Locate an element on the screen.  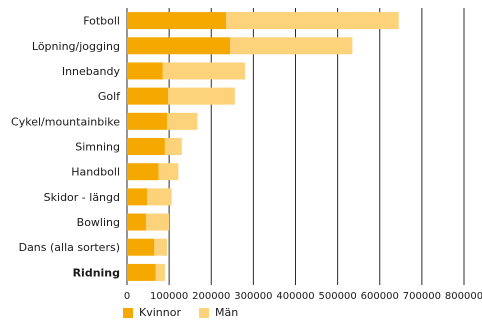
bar-lopning-jogging-kvinnor is located at coordinates (179, 46).